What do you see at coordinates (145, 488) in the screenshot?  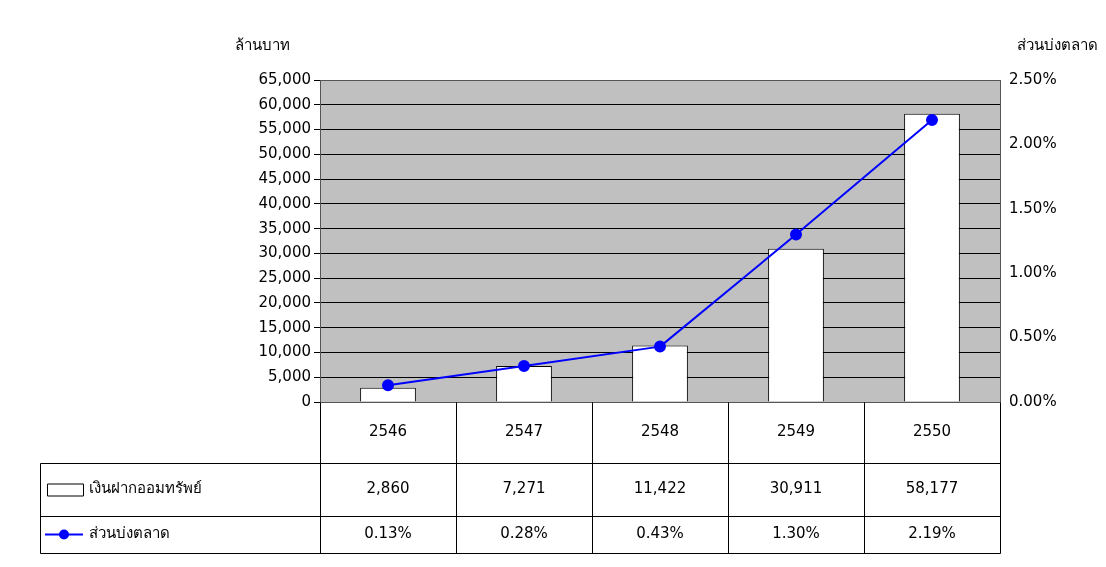 I see `legend-label: เงินฝากออมทรัพย์` at bounding box center [145, 488].